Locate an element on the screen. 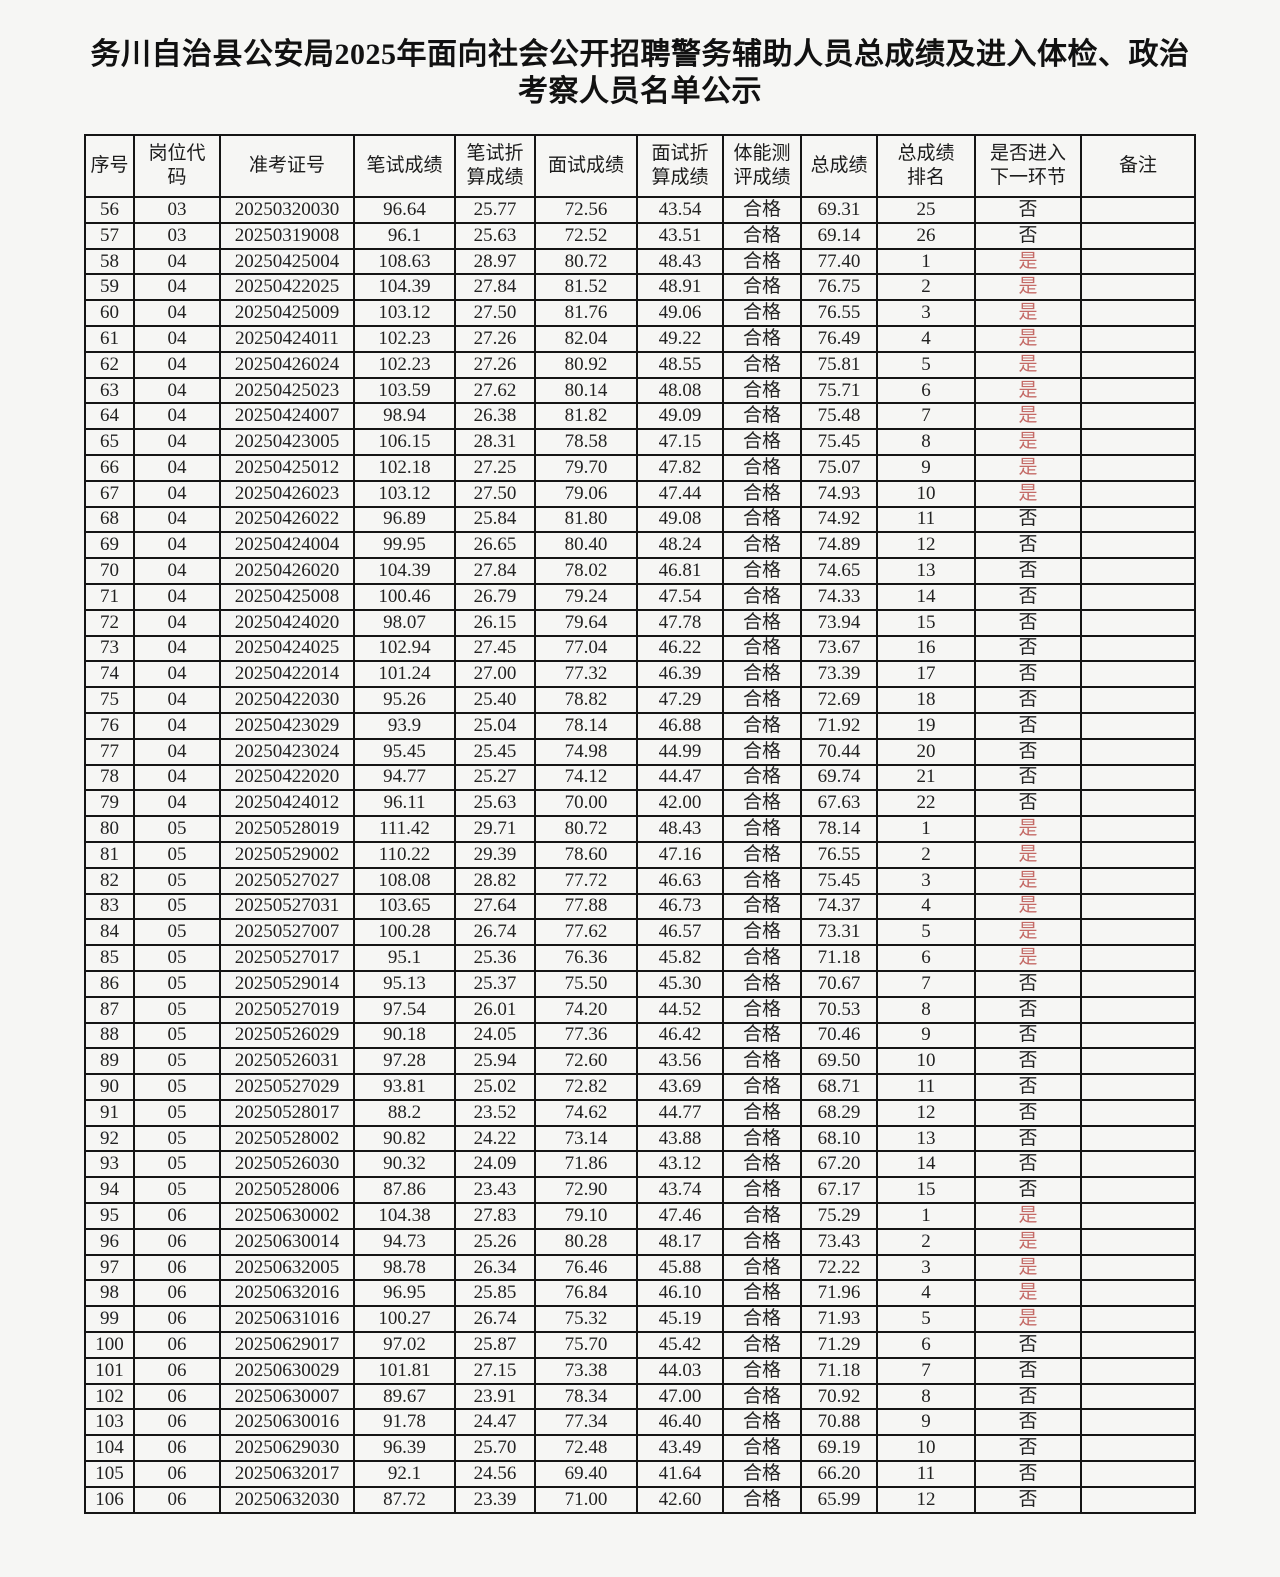 The height and width of the screenshot is (1577, 1280). table-cell: 88.2 is located at coordinates (404, 1112).